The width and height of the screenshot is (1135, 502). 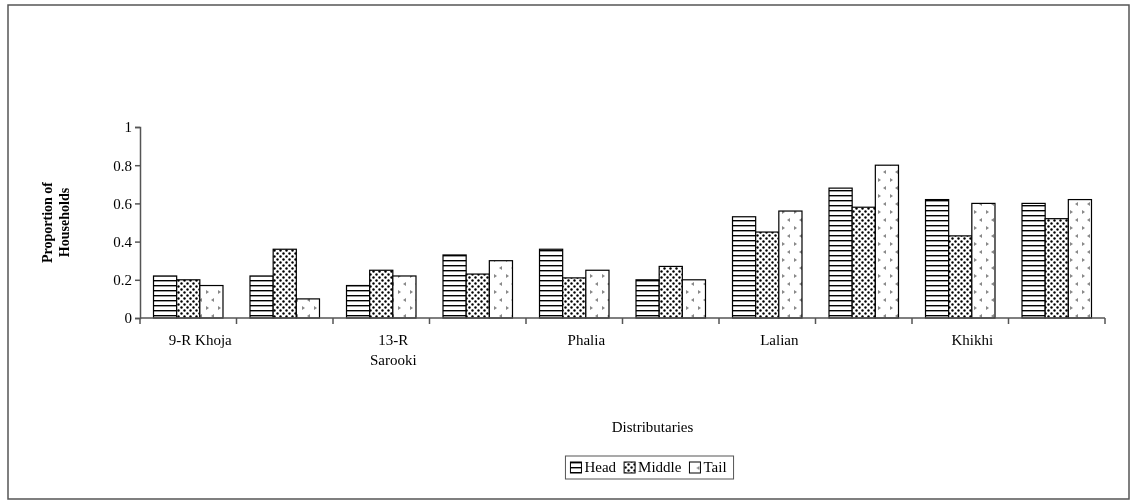 I want to click on legend-label: Middle, so click(x=660, y=467).